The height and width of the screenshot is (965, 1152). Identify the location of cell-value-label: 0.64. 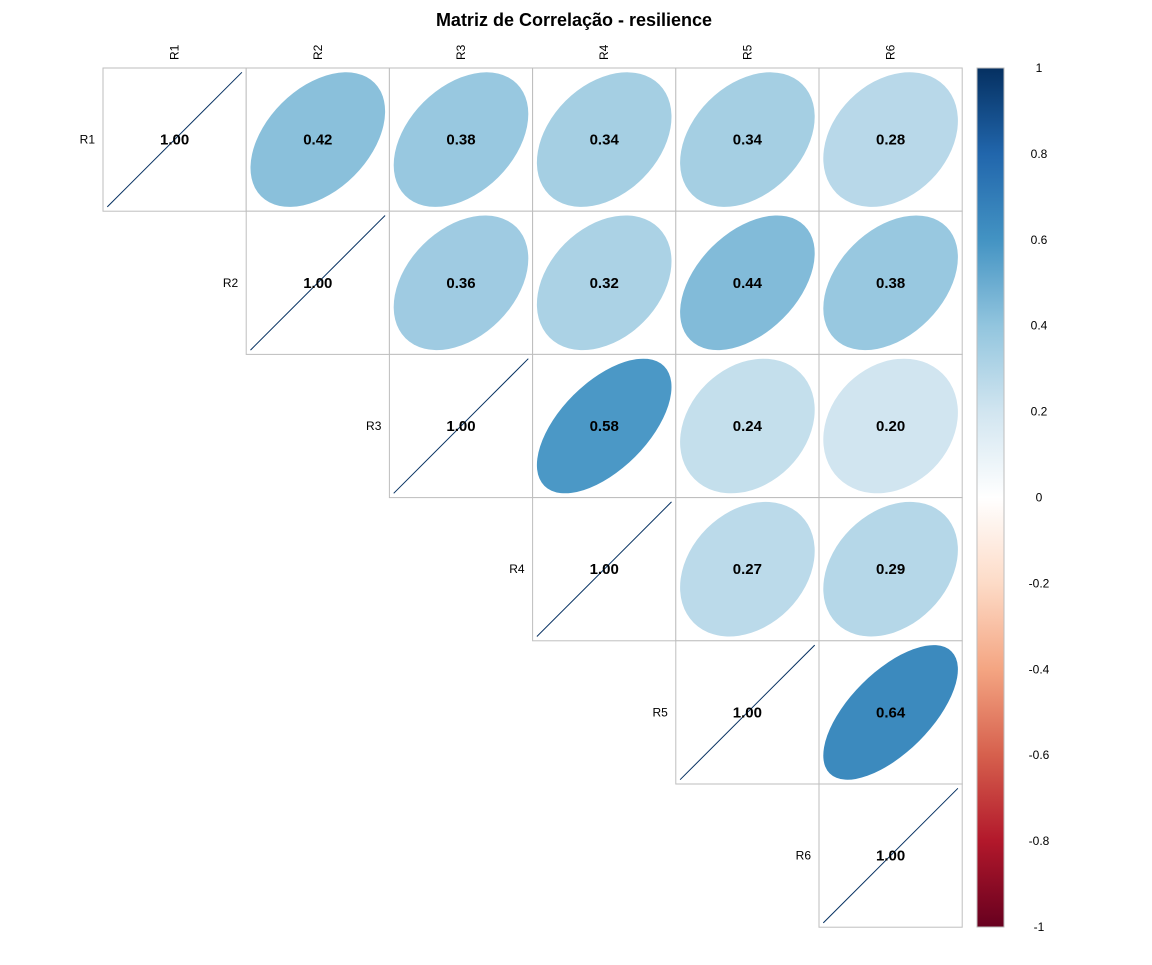
(891, 712).